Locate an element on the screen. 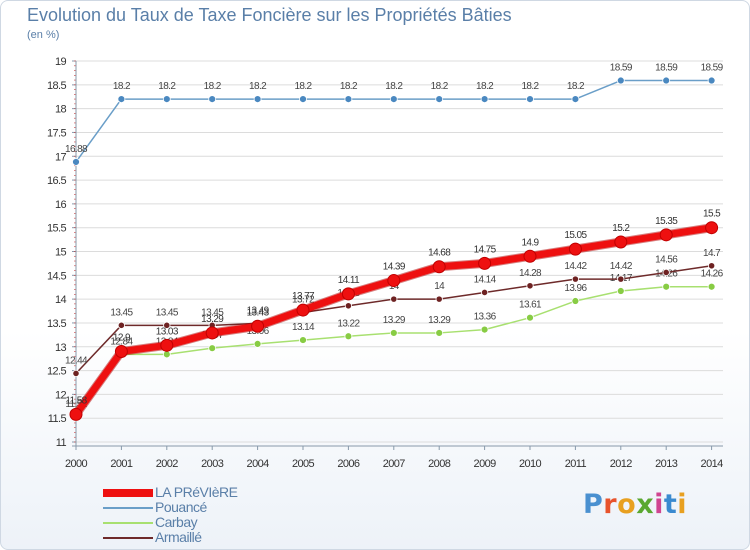  data-label: 14.68 is located at coordinates (439, 253).